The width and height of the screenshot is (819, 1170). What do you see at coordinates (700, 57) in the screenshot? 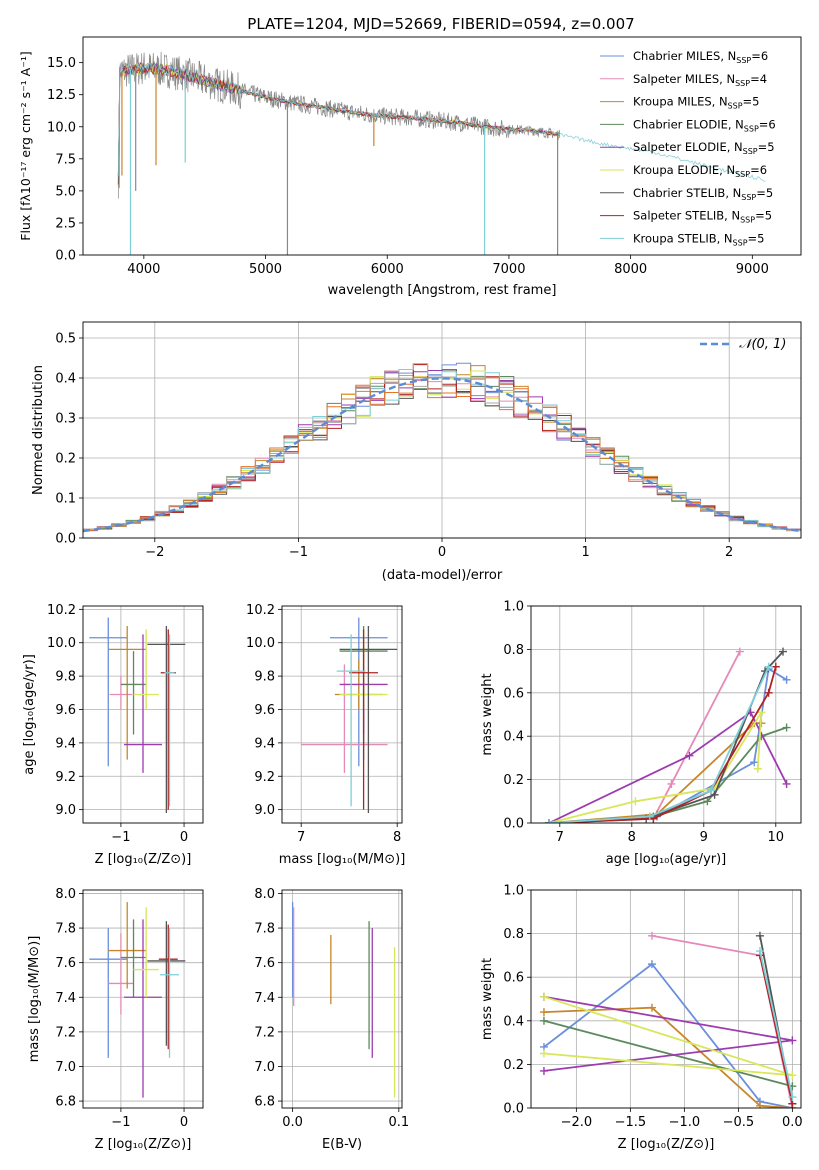
I see `legend-label: Chabrier MILES, NSSP=6` at bounding box center [700, 57].